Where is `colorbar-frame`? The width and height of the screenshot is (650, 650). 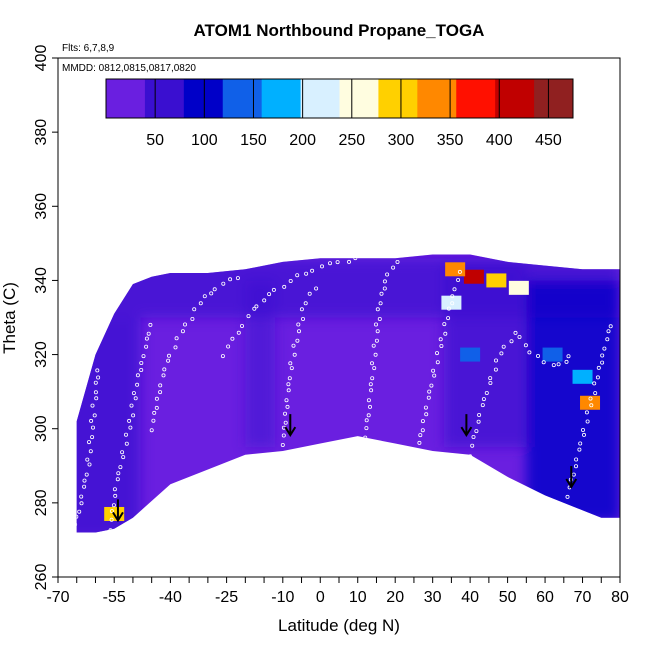 colorbar-frame is located at coordinates (339, 98).